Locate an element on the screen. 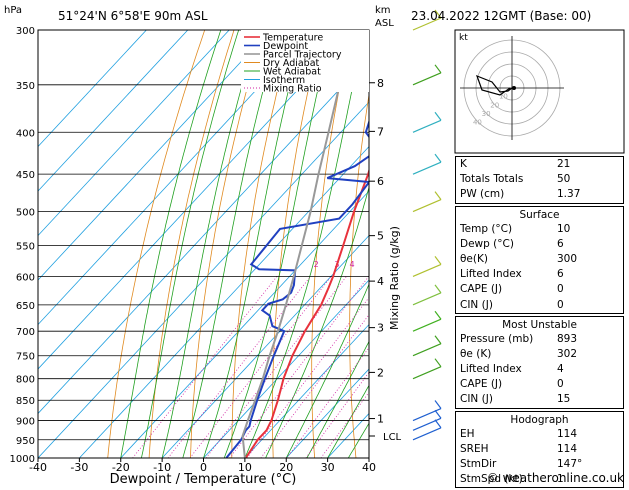 The width and height of the screenshot is (629, 490). km-unit: km is located at coordinates (383, 10).